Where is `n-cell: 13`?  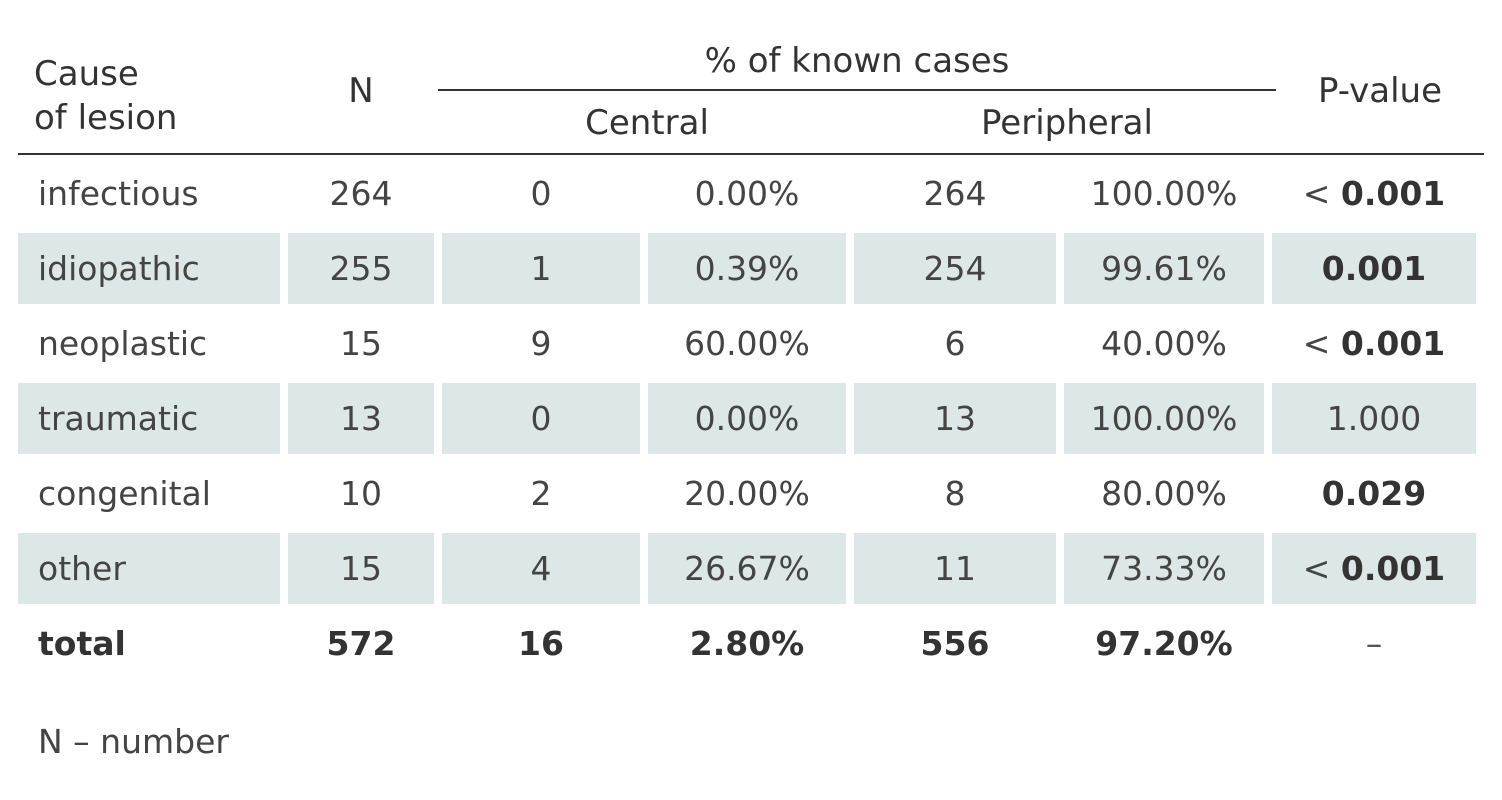
n-cell: 13 is located at coordinates (361, 418).